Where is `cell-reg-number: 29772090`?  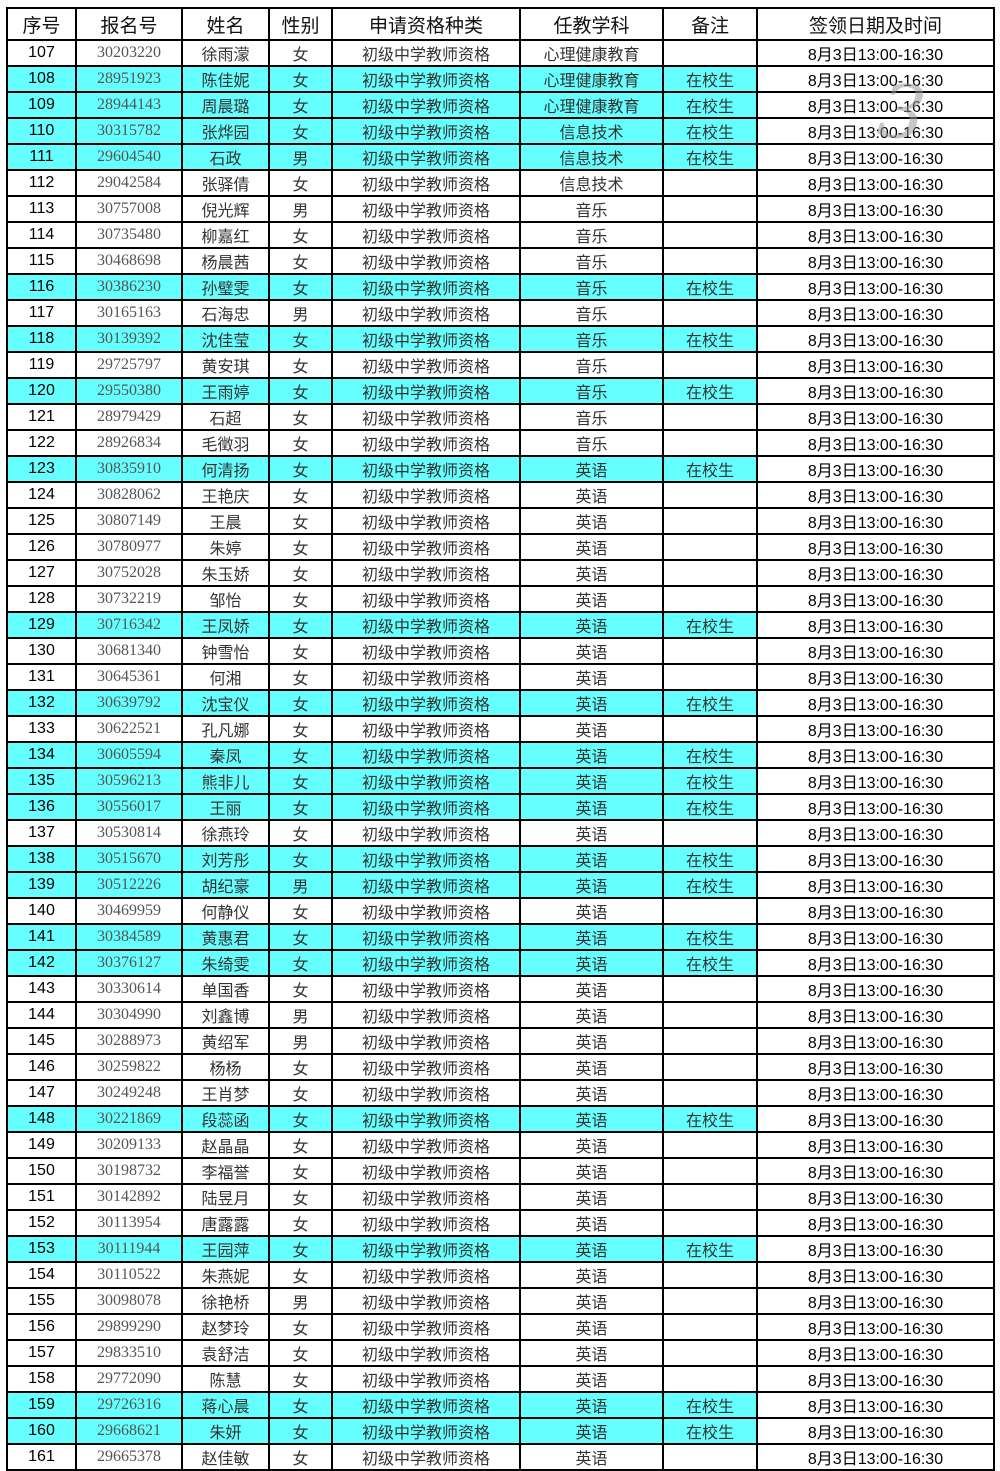 cell-reg-number: 29772090 is located at coordinates (129, 1379).